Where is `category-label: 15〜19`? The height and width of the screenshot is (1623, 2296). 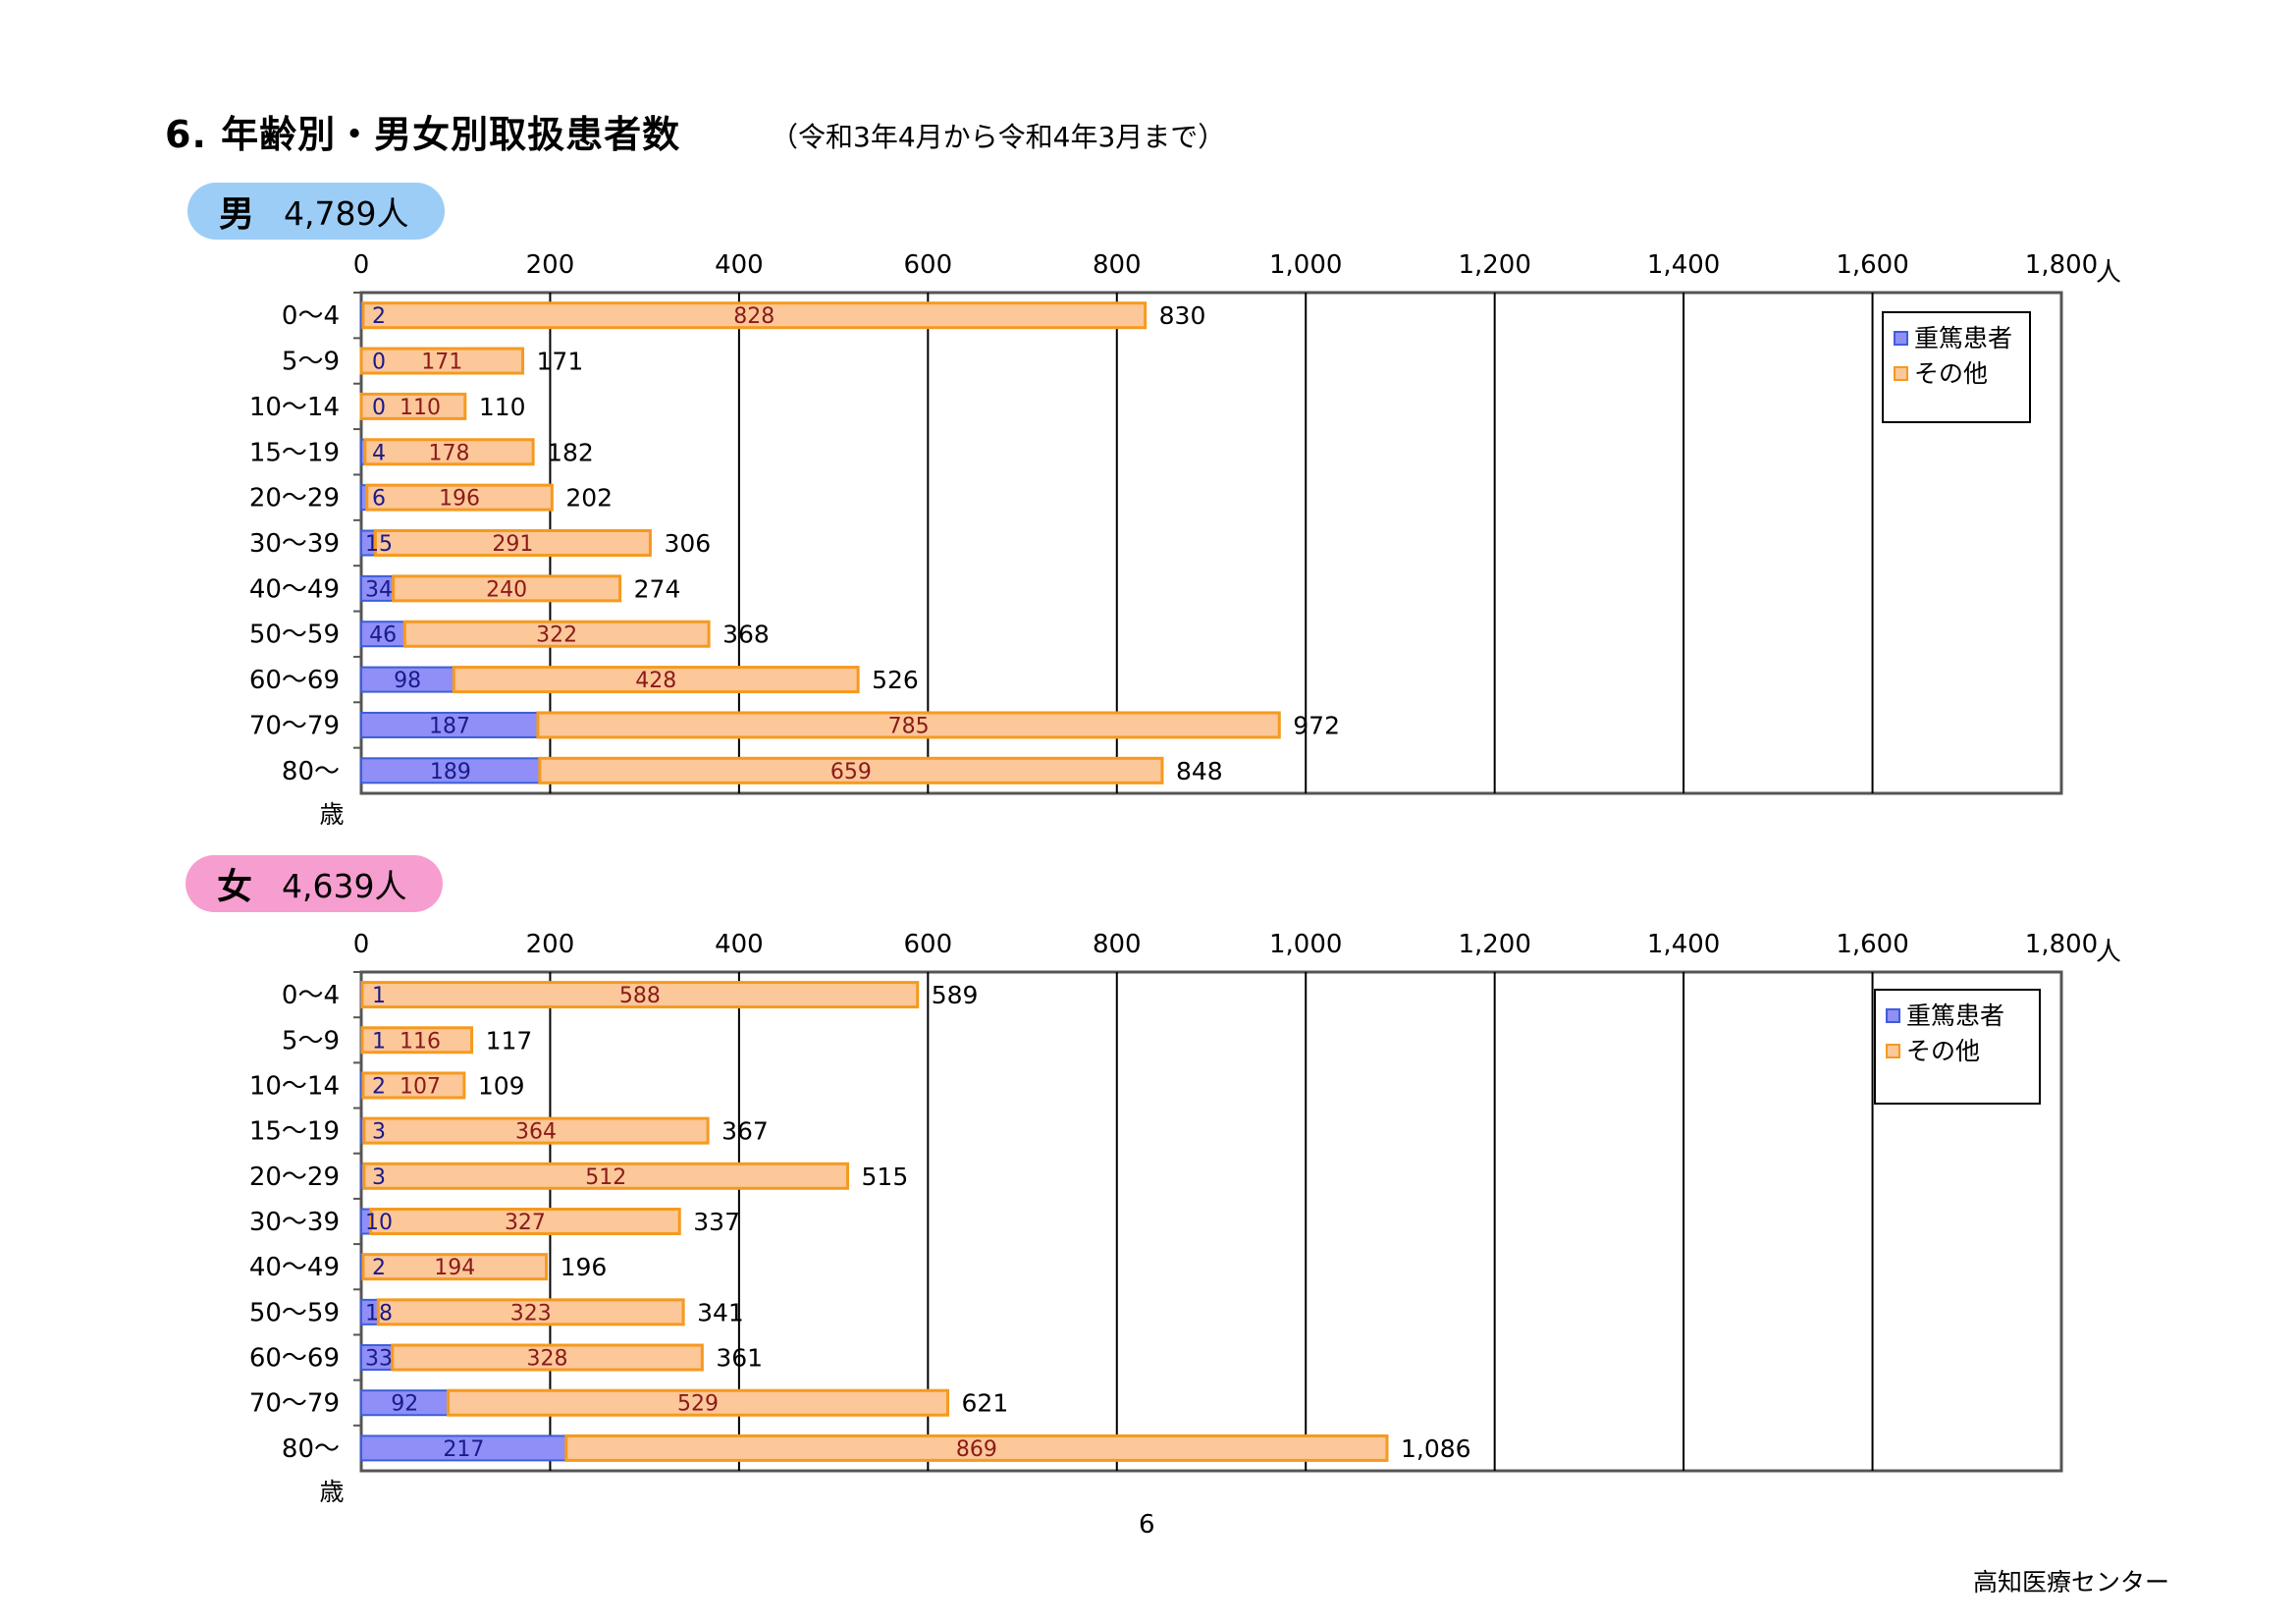
category-label: 15〜19 is located at coordinates (295, 1132).